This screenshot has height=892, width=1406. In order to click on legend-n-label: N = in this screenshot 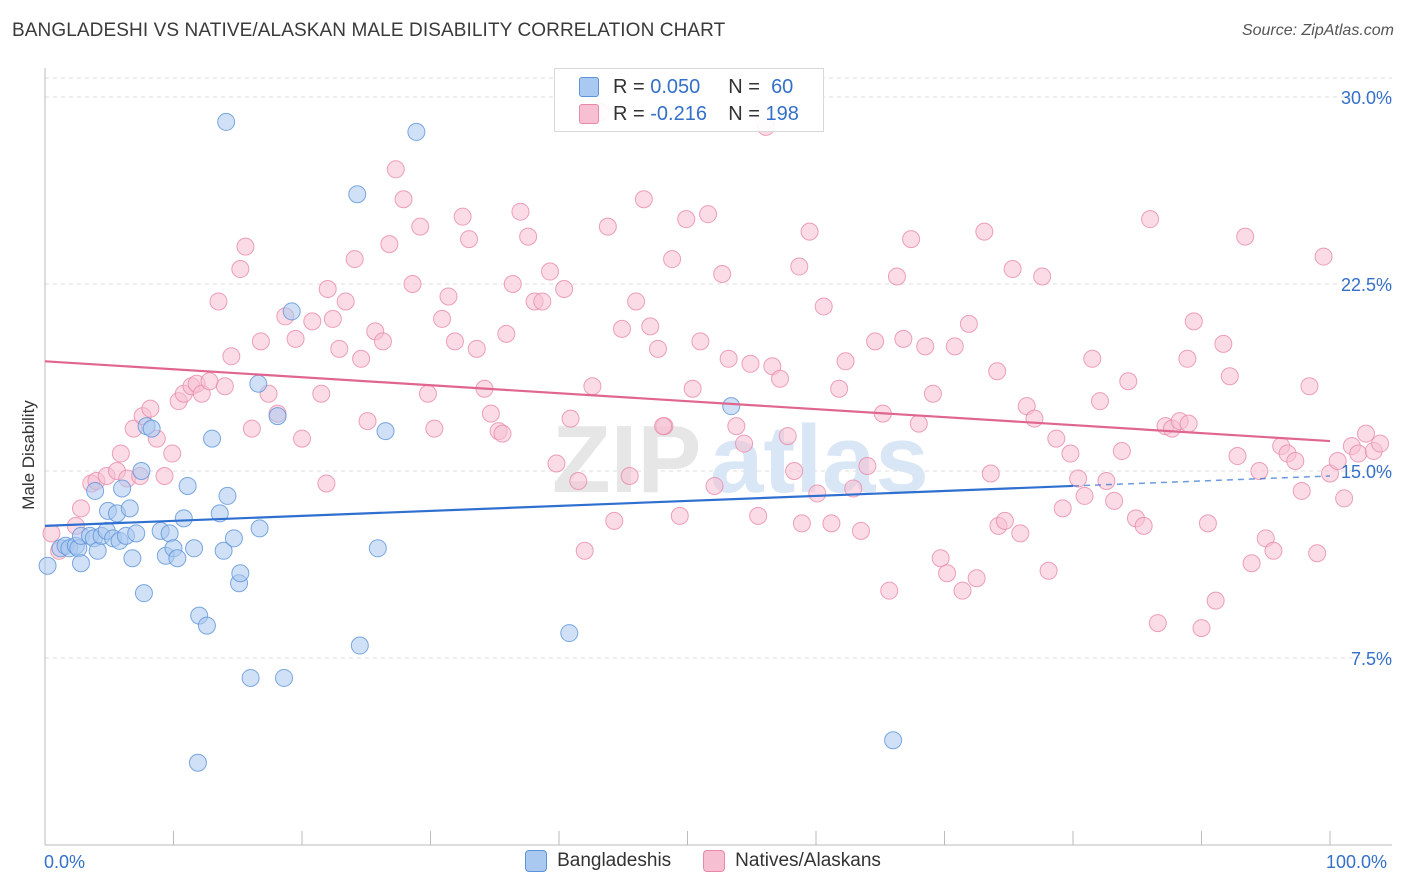, I will do `click(744, 113)`.